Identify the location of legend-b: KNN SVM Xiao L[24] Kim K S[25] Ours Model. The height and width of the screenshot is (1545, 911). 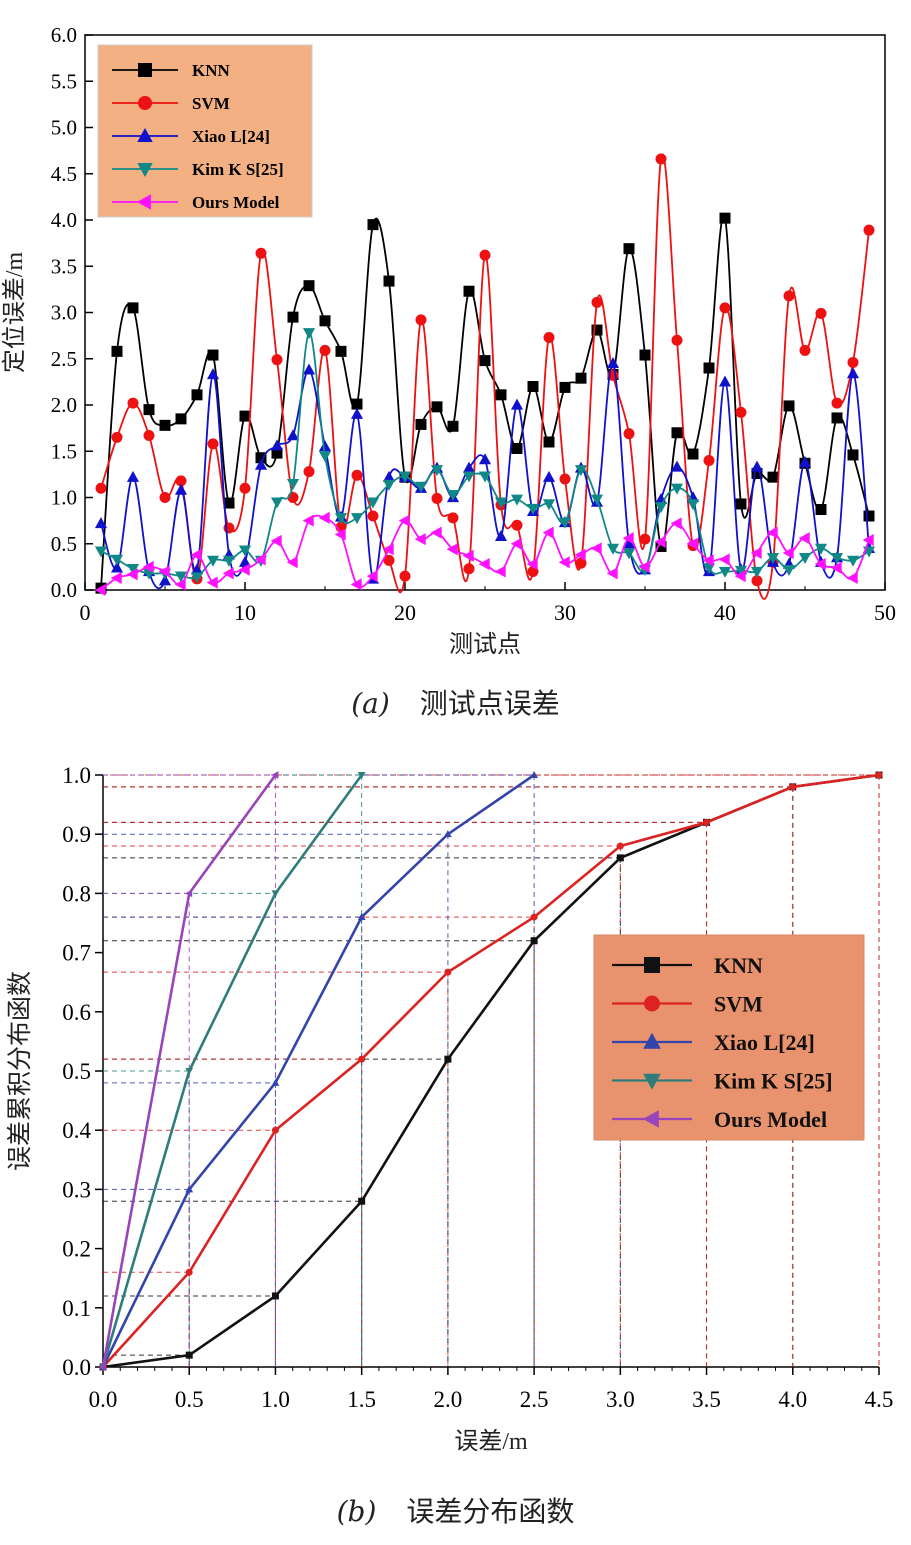
(729, 1037).